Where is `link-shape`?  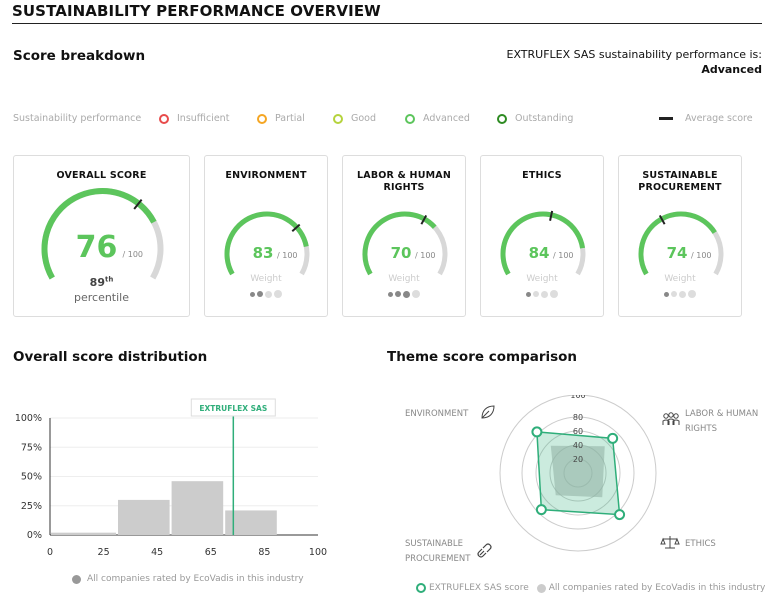
link-shape is located at coordinates (484, 550).